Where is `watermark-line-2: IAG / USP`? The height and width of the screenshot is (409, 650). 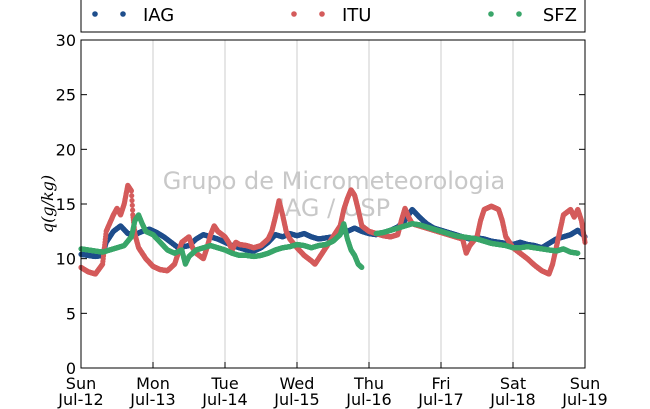
watermark-line-2: IAG / USP is located at coordinates (334, 208).